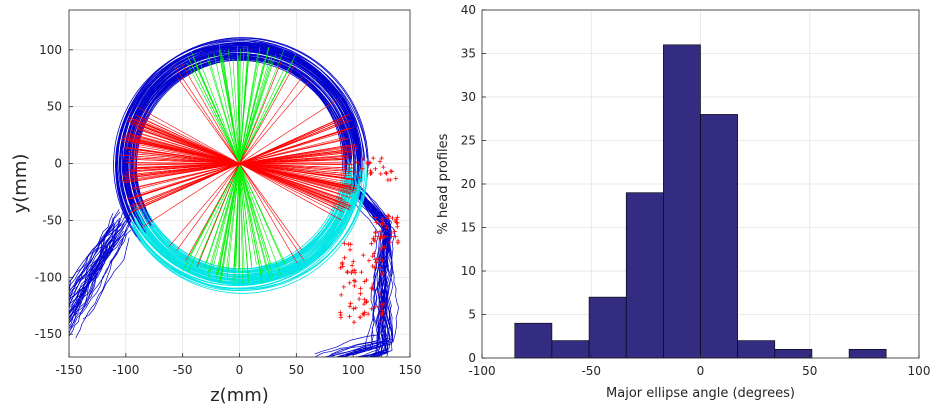 The width and height of the screenshot is (936, 407). I want to click on major-axis-line, so click(239, 163).